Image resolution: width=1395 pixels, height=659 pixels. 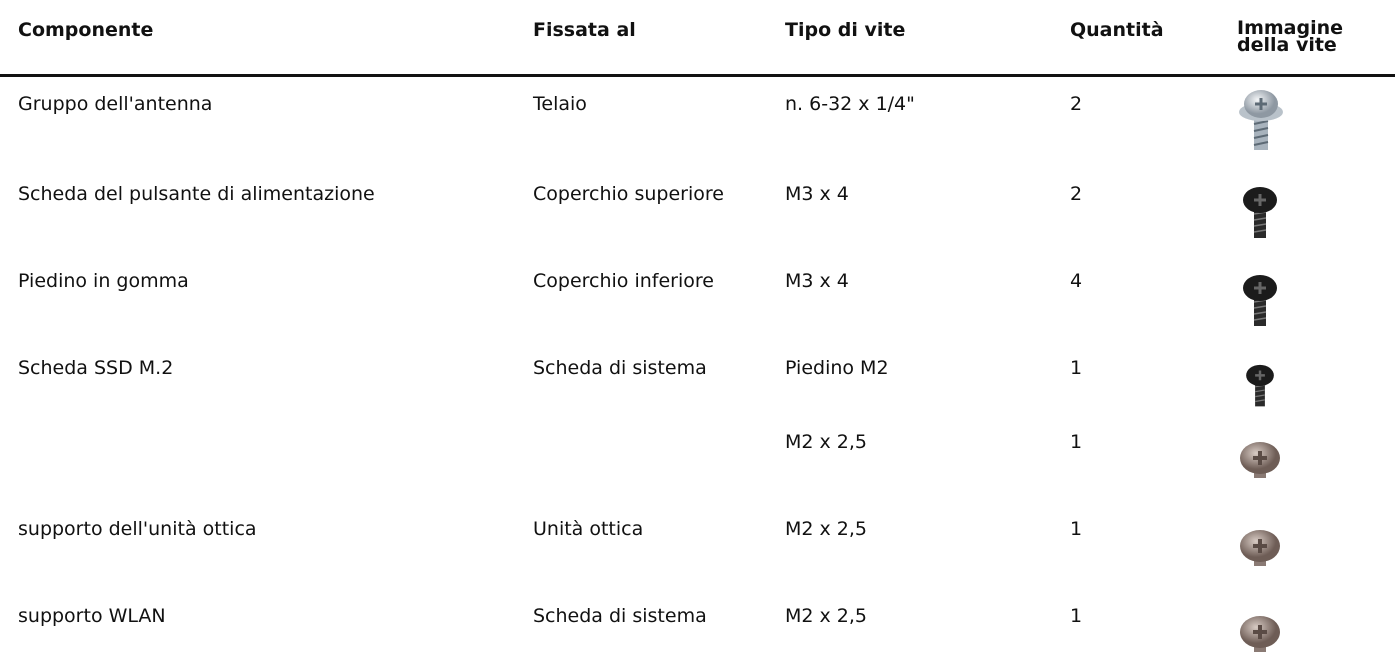 What do you see at coordinates (560, 104) in the screenshot?
I see `fixed-to-cell: Telaio` at bounding box center [560, 104].